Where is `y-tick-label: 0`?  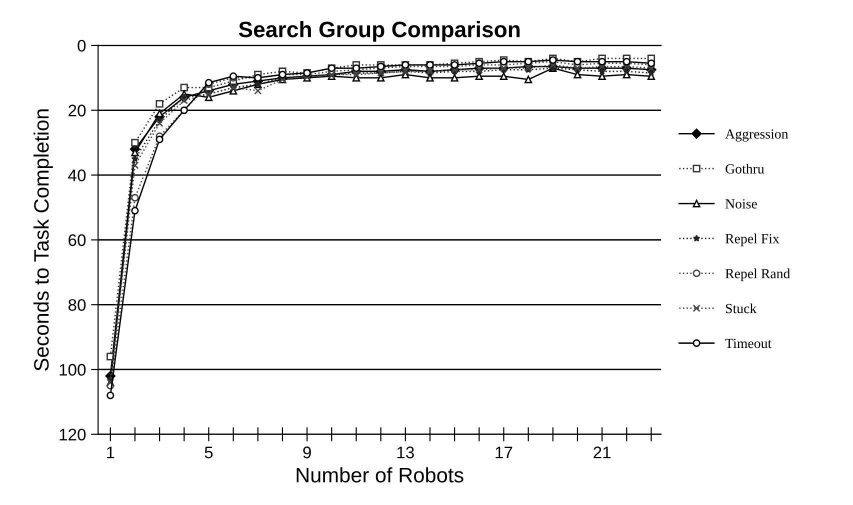 y-tick-label: 0 is located at coordinates (82, 46).